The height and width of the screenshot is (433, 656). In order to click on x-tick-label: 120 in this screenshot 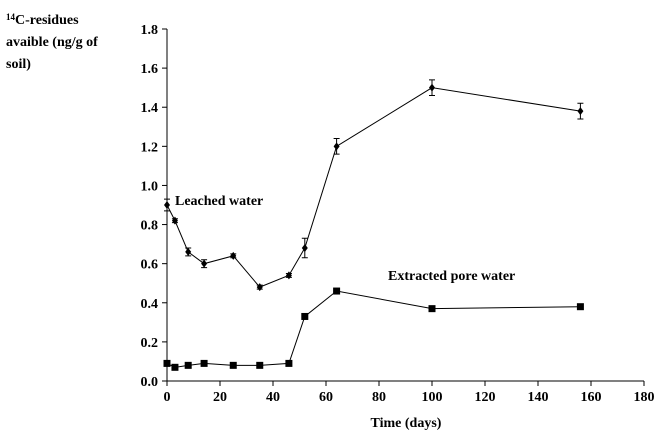, I will do `click(485, 397)`.